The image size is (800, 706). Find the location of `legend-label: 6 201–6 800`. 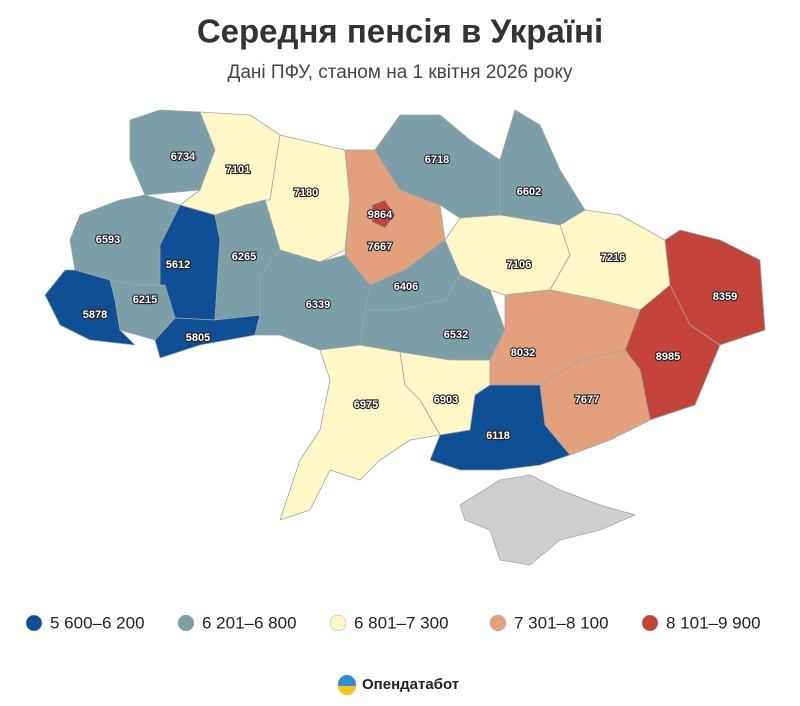

legend-label: 6 201–6 800 is located at coordinates (249, 622).